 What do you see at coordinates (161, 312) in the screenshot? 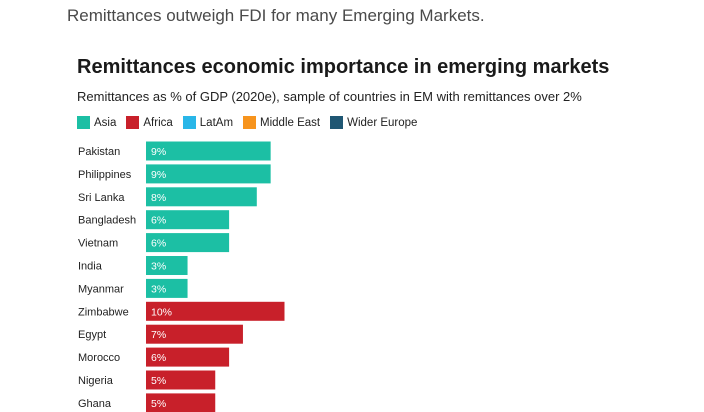
I see `value-label-zimbabwe: 10%` at bounding box center [161, 312].